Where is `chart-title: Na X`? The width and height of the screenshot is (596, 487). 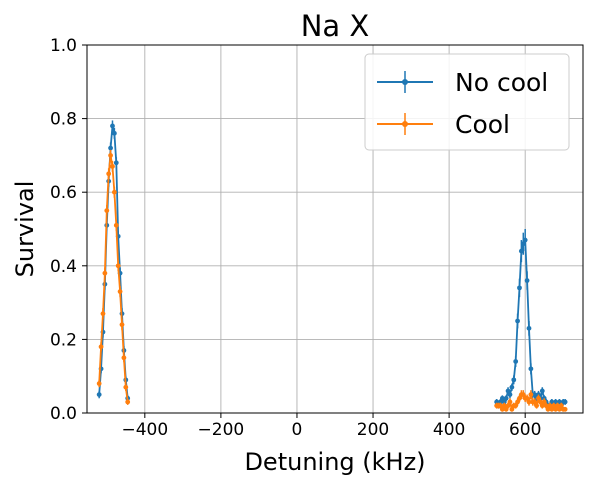 chart-title: Na X is located at coordinates (335, 26).